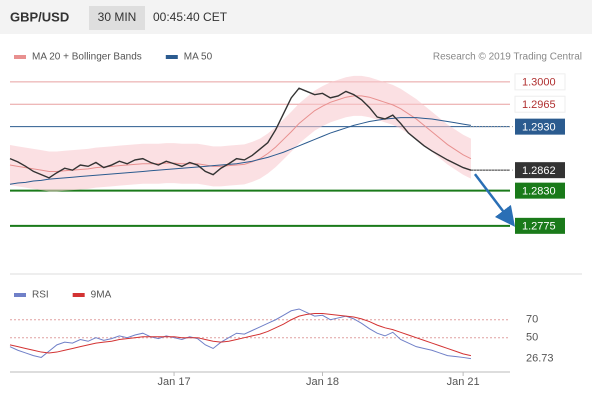 This screenshot has height=405, width=592. What do you see at coordinates (532, 338) in the screenshot?
I see `y-tick-label: 50` at bounding box center [532, 338].